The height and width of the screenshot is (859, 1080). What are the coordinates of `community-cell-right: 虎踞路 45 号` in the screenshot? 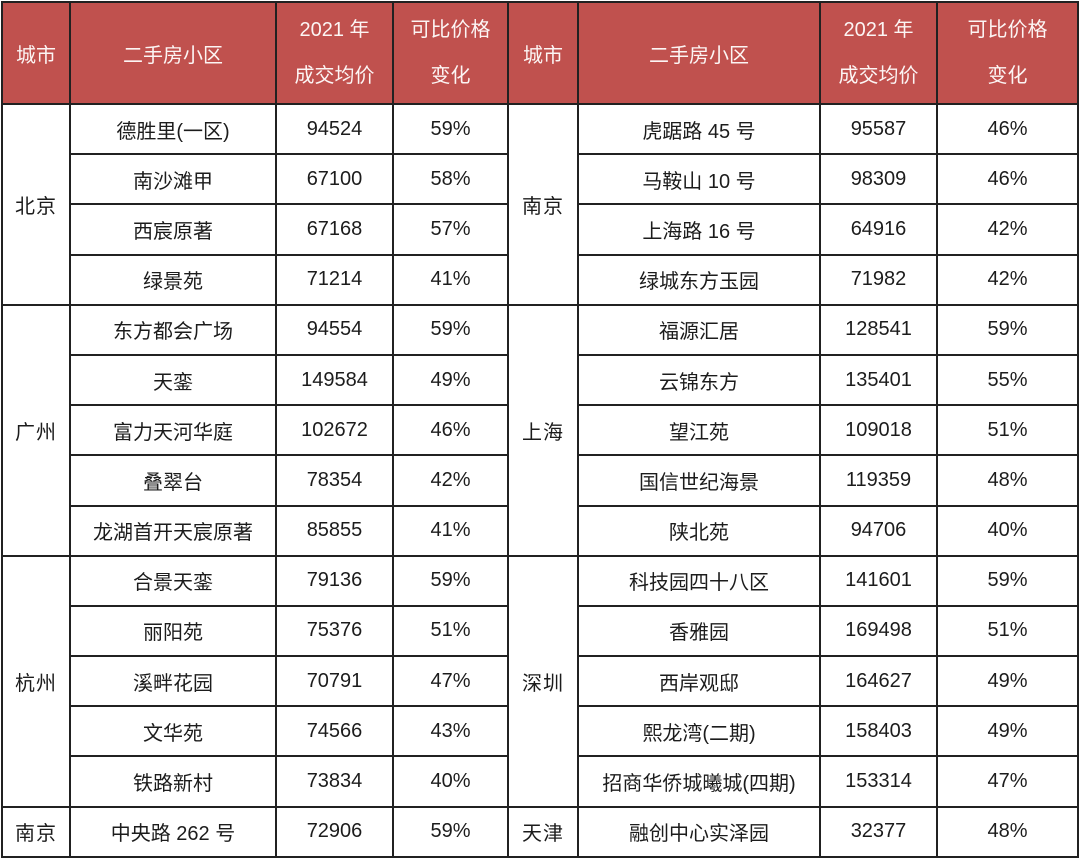 It's located at (699, 129).